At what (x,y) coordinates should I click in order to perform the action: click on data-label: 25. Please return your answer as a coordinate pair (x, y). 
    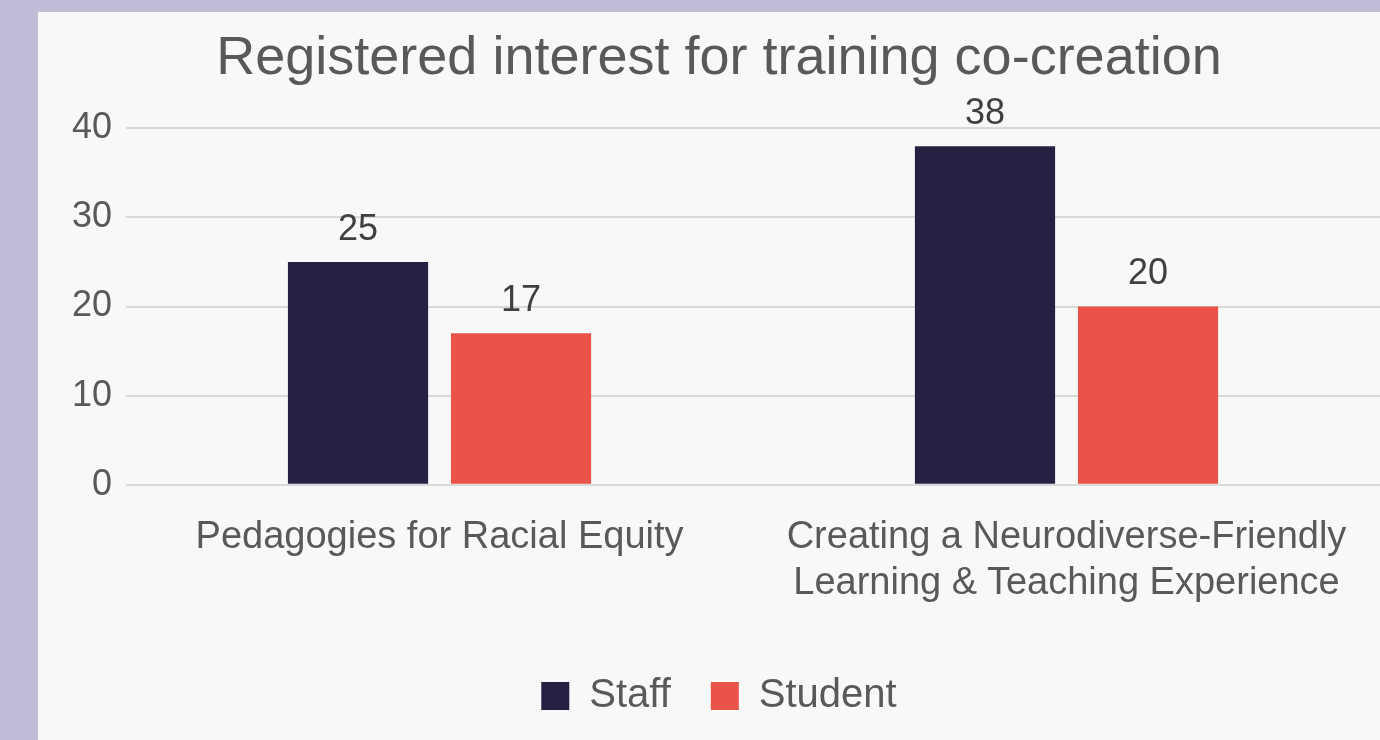
    Looking at the image, I should click on (358, 227).